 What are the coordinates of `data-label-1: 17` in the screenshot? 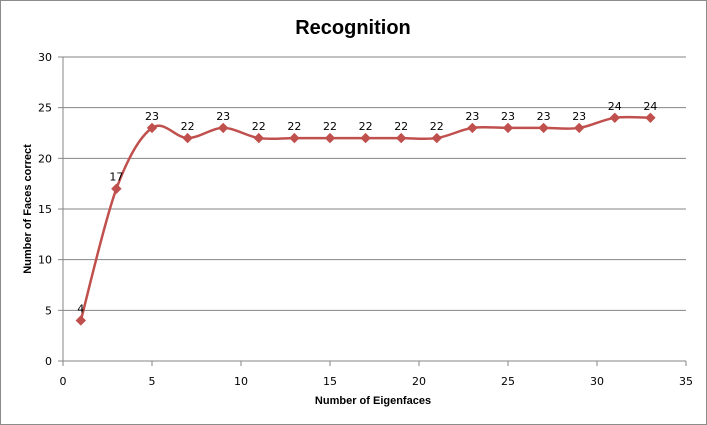 It's located at (116, 177).